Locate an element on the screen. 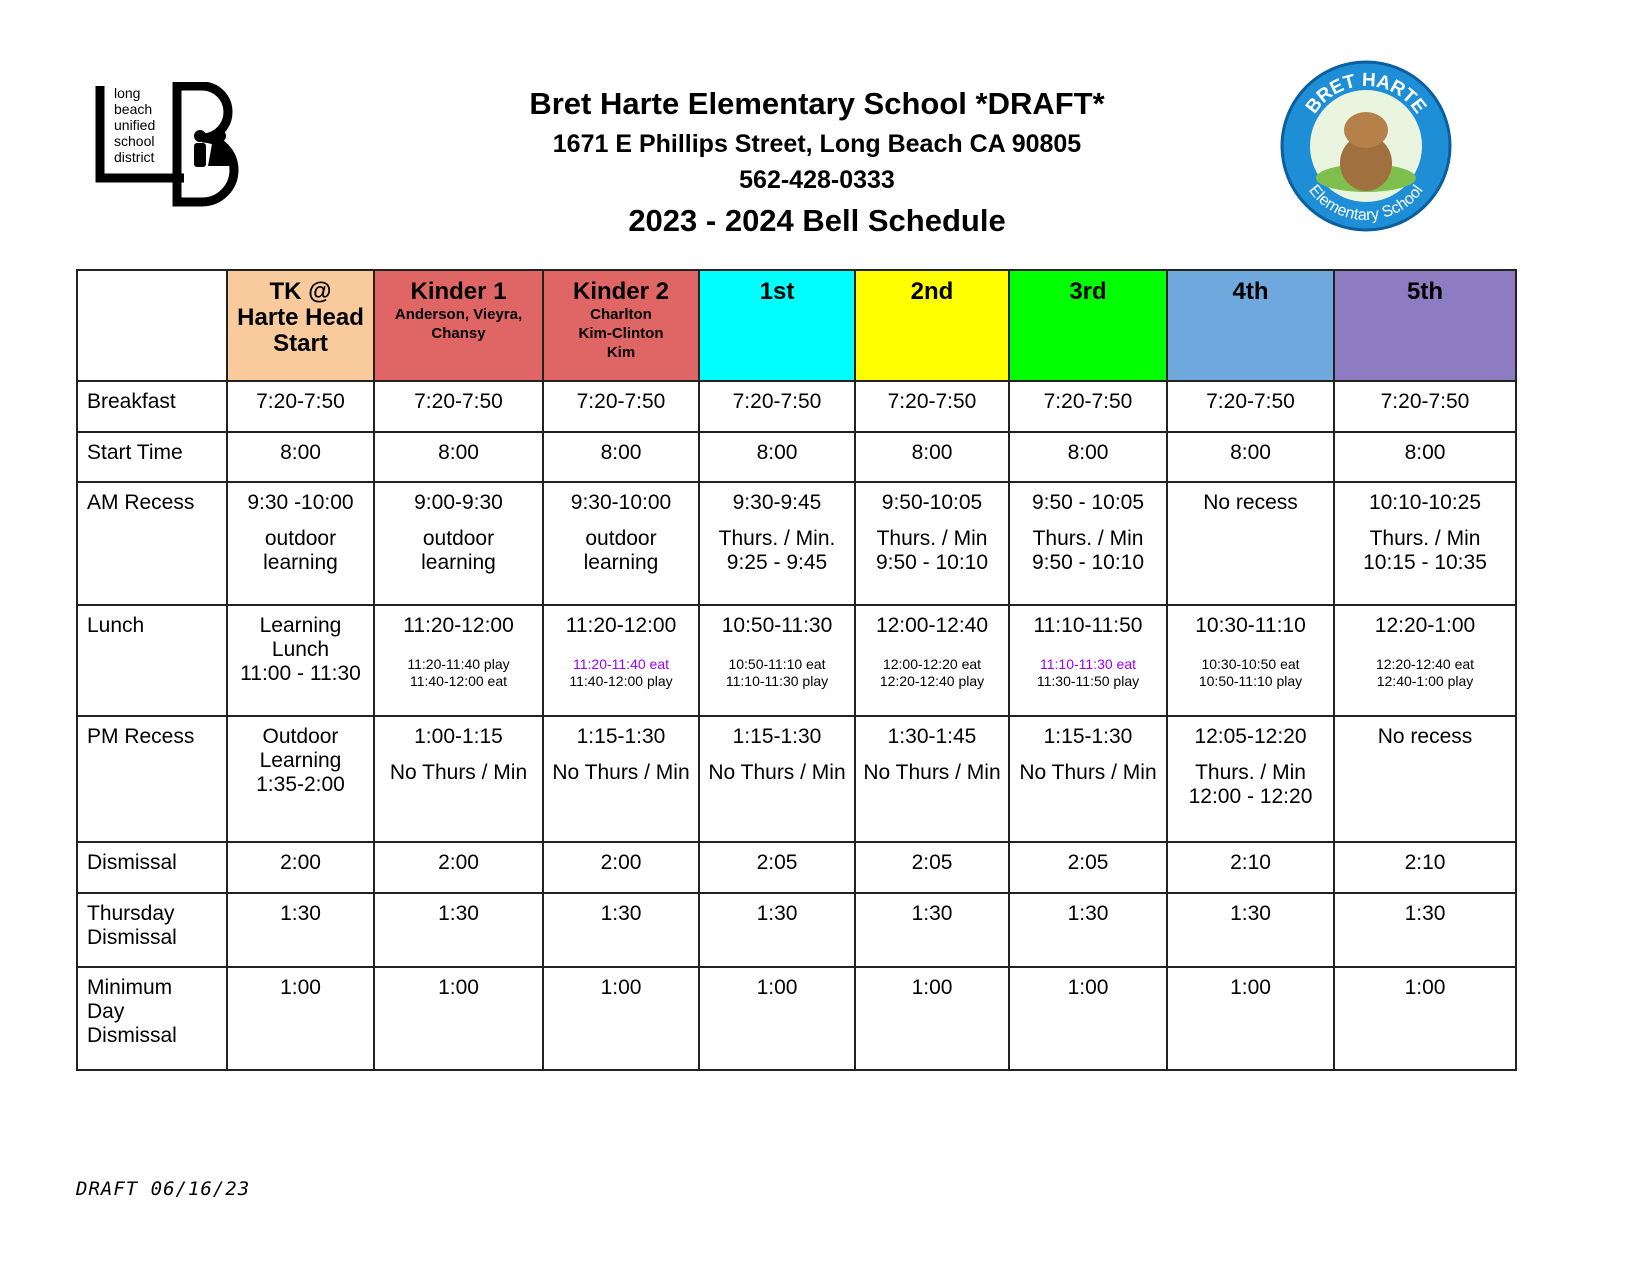 This screenshot has height=1275, width=1650. column-header: TK @ Harte Head Start is located at coordinates (300, 325).